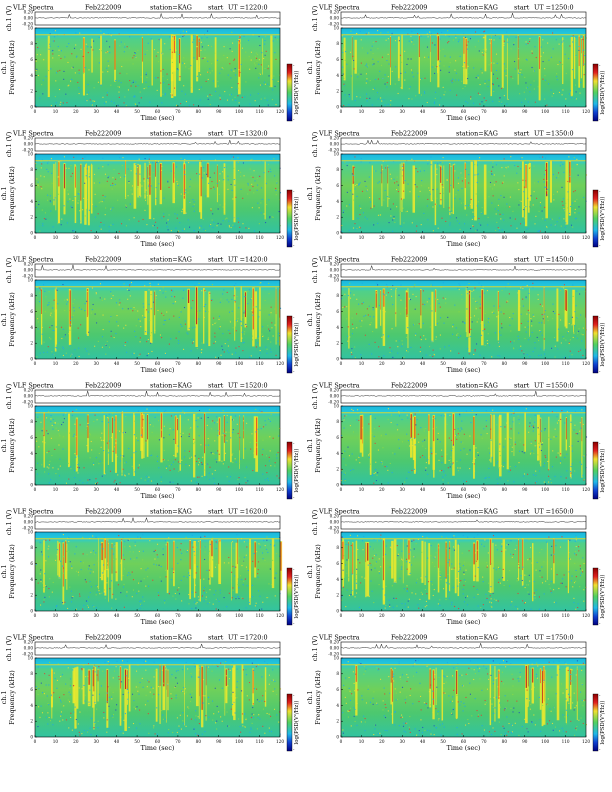  Describe the element at coordinates (27, 654) in the screenshot. I see `ch-tick-label: -0.20` at that location.